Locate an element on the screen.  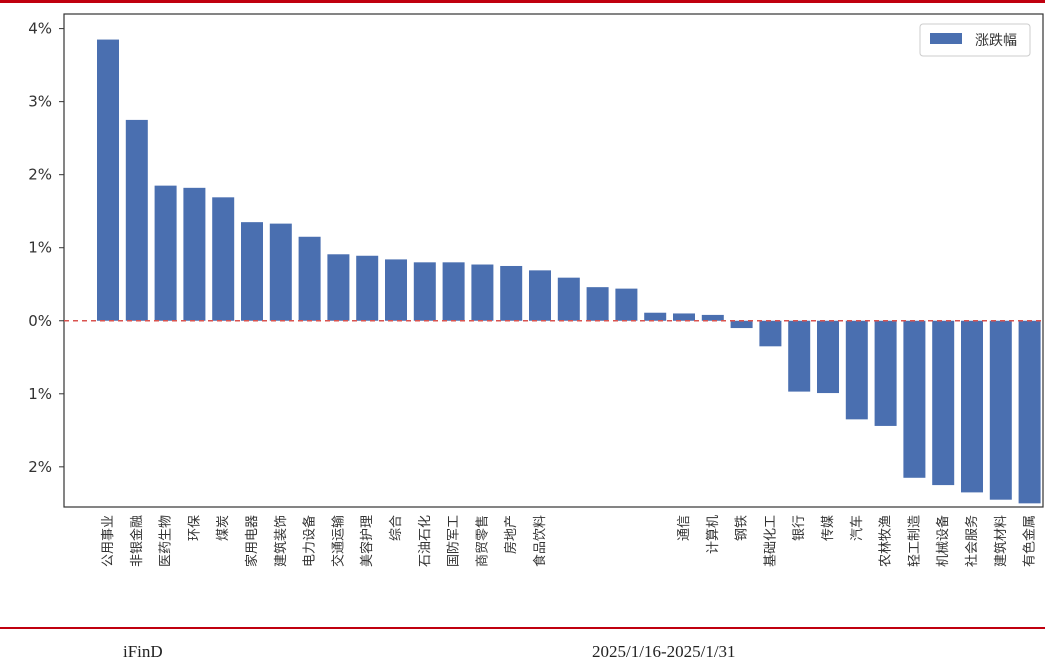
x-tick-label: 计算机 is located at coordinates (713, 534).